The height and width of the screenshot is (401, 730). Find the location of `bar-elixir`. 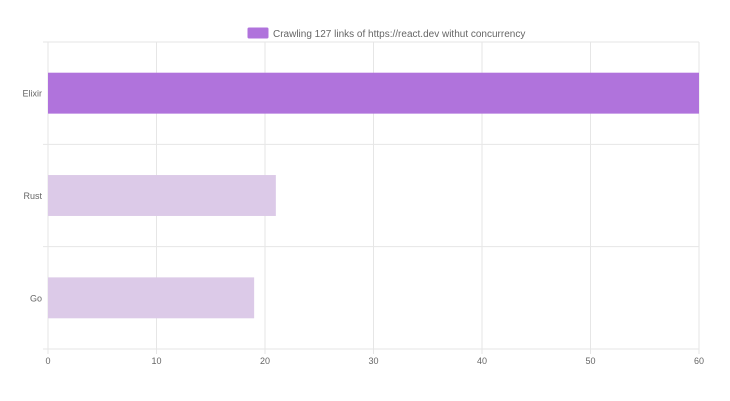

bar-elixir is located at coordinates (373, 93).